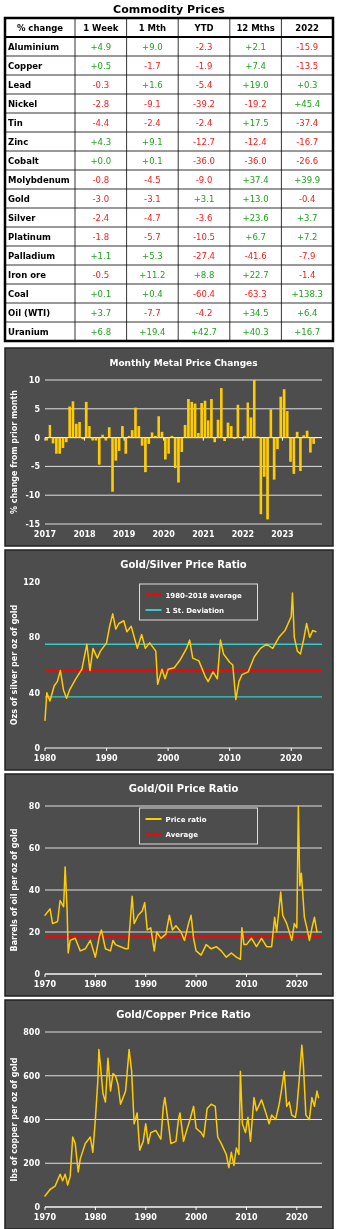 This screenshot has height=1229, width=338. I want to click on data-label: -41.6, so click(255, 256).